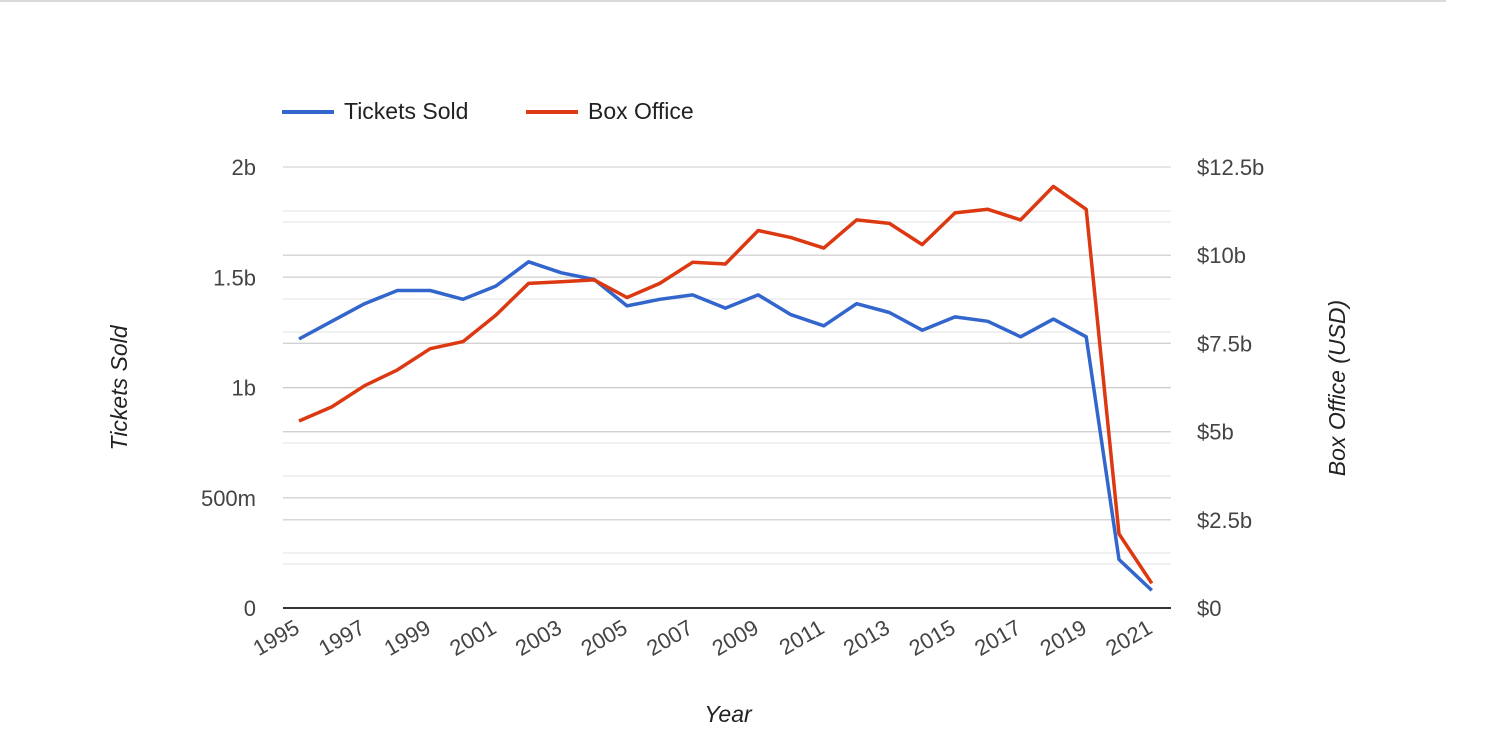 The image size is (1498, 742). What do you see at coordinates (641, 111) in the screenshot?
I see `legend-label-box-office: Box Office` at bounding box center [641, 111].